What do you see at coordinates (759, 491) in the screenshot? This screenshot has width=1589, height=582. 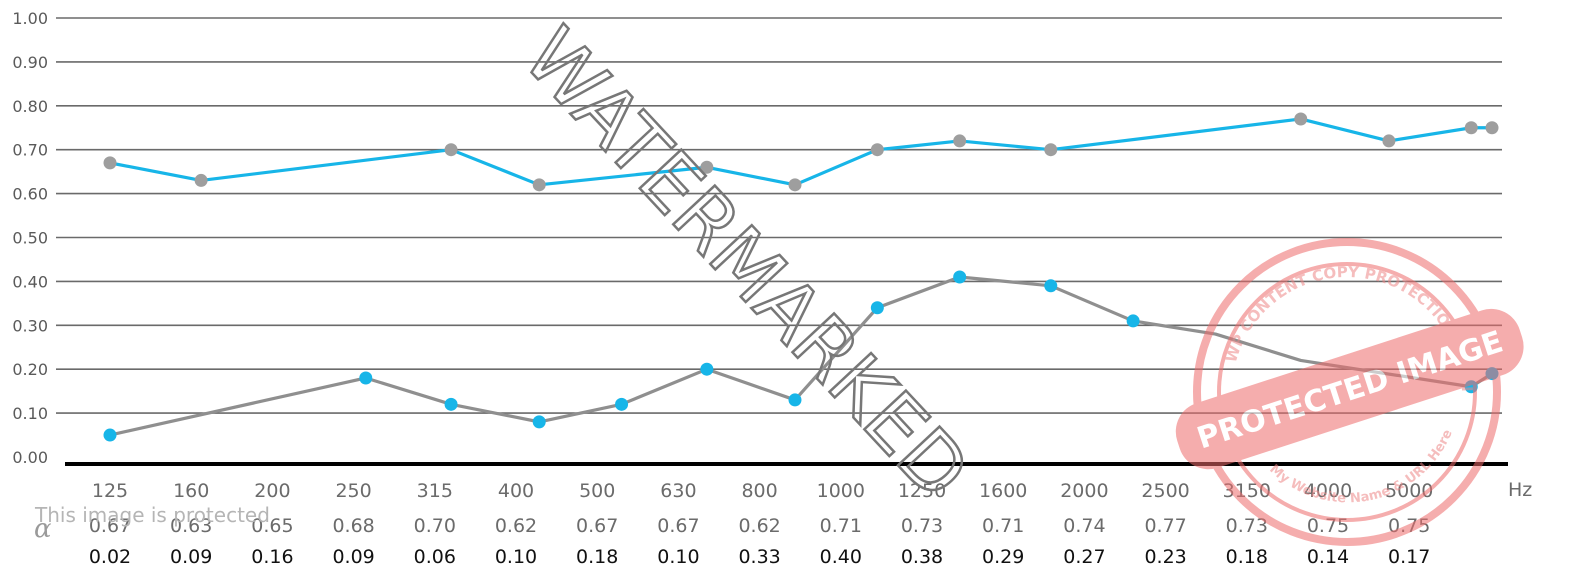 I see `x-tick-label: 800` at bounding box center [759, 491].